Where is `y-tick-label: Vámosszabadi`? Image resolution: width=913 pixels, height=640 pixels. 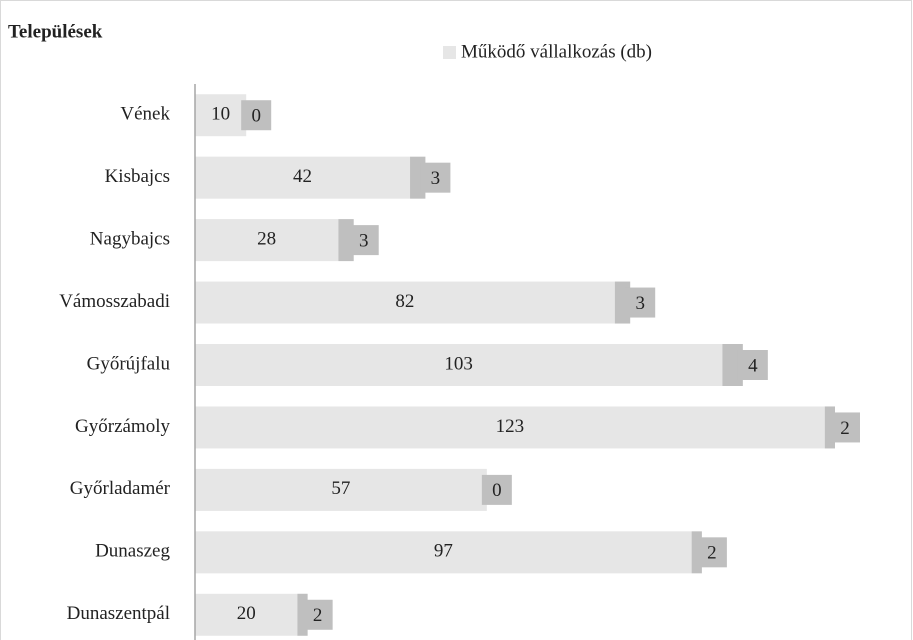 y-tick-label: Vámosszabadi is located at coordinates (114, 301).